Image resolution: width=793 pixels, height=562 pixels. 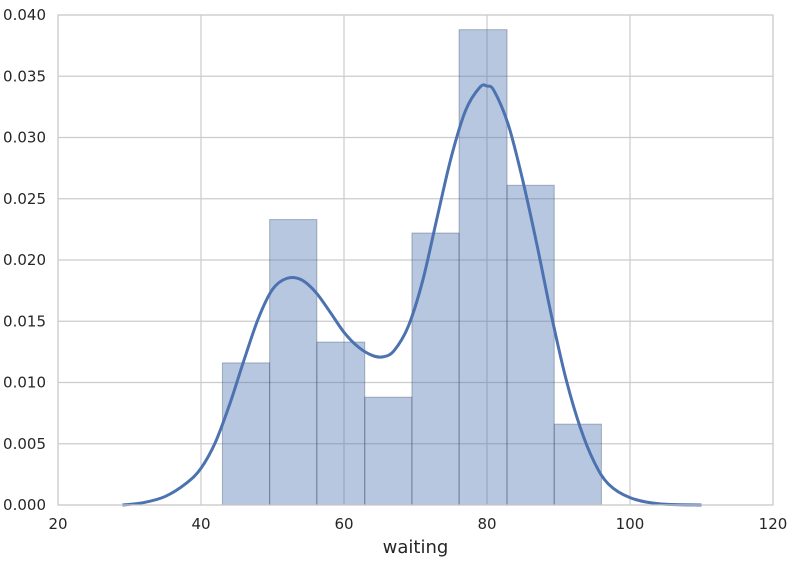 I want to click on y-tick-label: 0.035, so click(x=24, y=76).